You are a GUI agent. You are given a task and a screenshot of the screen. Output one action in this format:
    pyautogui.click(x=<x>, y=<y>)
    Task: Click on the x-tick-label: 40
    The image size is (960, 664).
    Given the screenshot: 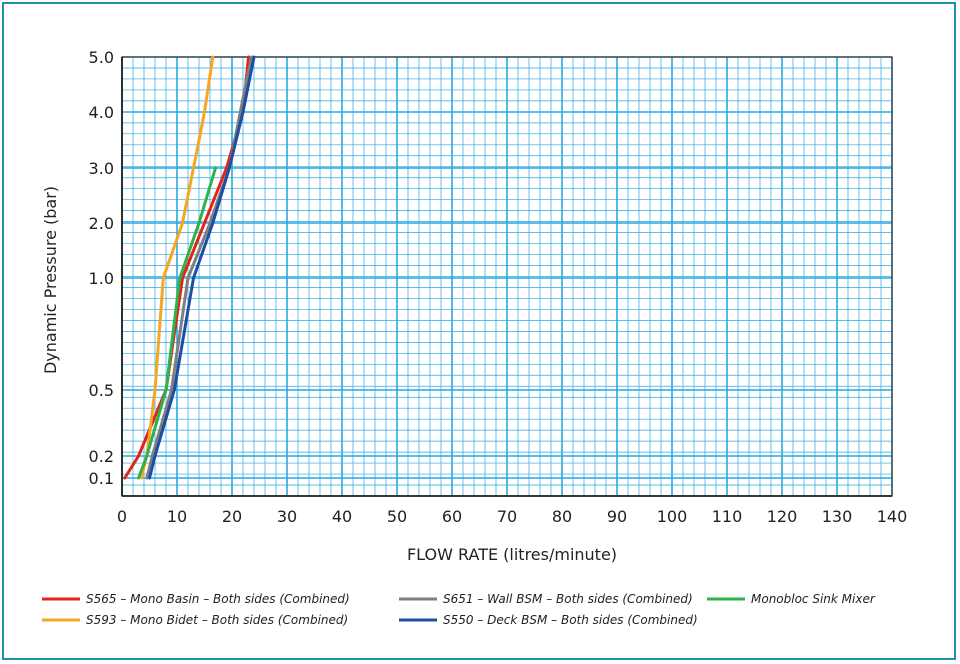 What is the action you would take?
    pyautogui.click(x=342, y=516)
    